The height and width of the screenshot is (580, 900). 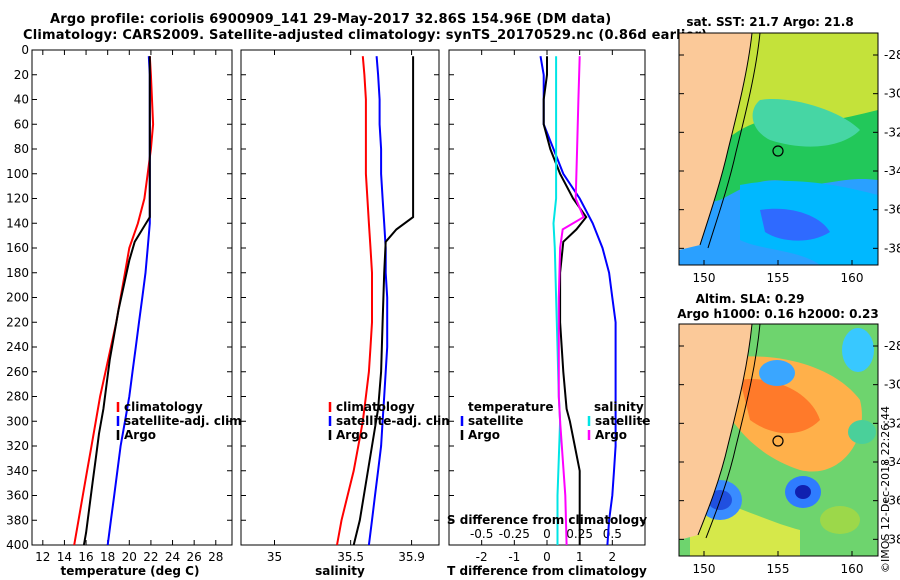 What do you see at coordinates (163, 407) in the screenshot?
I see `t-legend-climatology: climatology` at bounding box center [163, 407].